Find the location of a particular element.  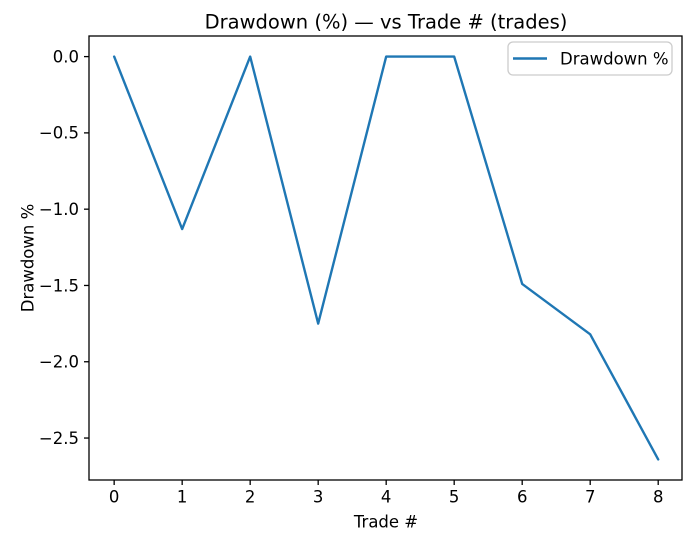

legend-box is located at coordinates (590, 58).